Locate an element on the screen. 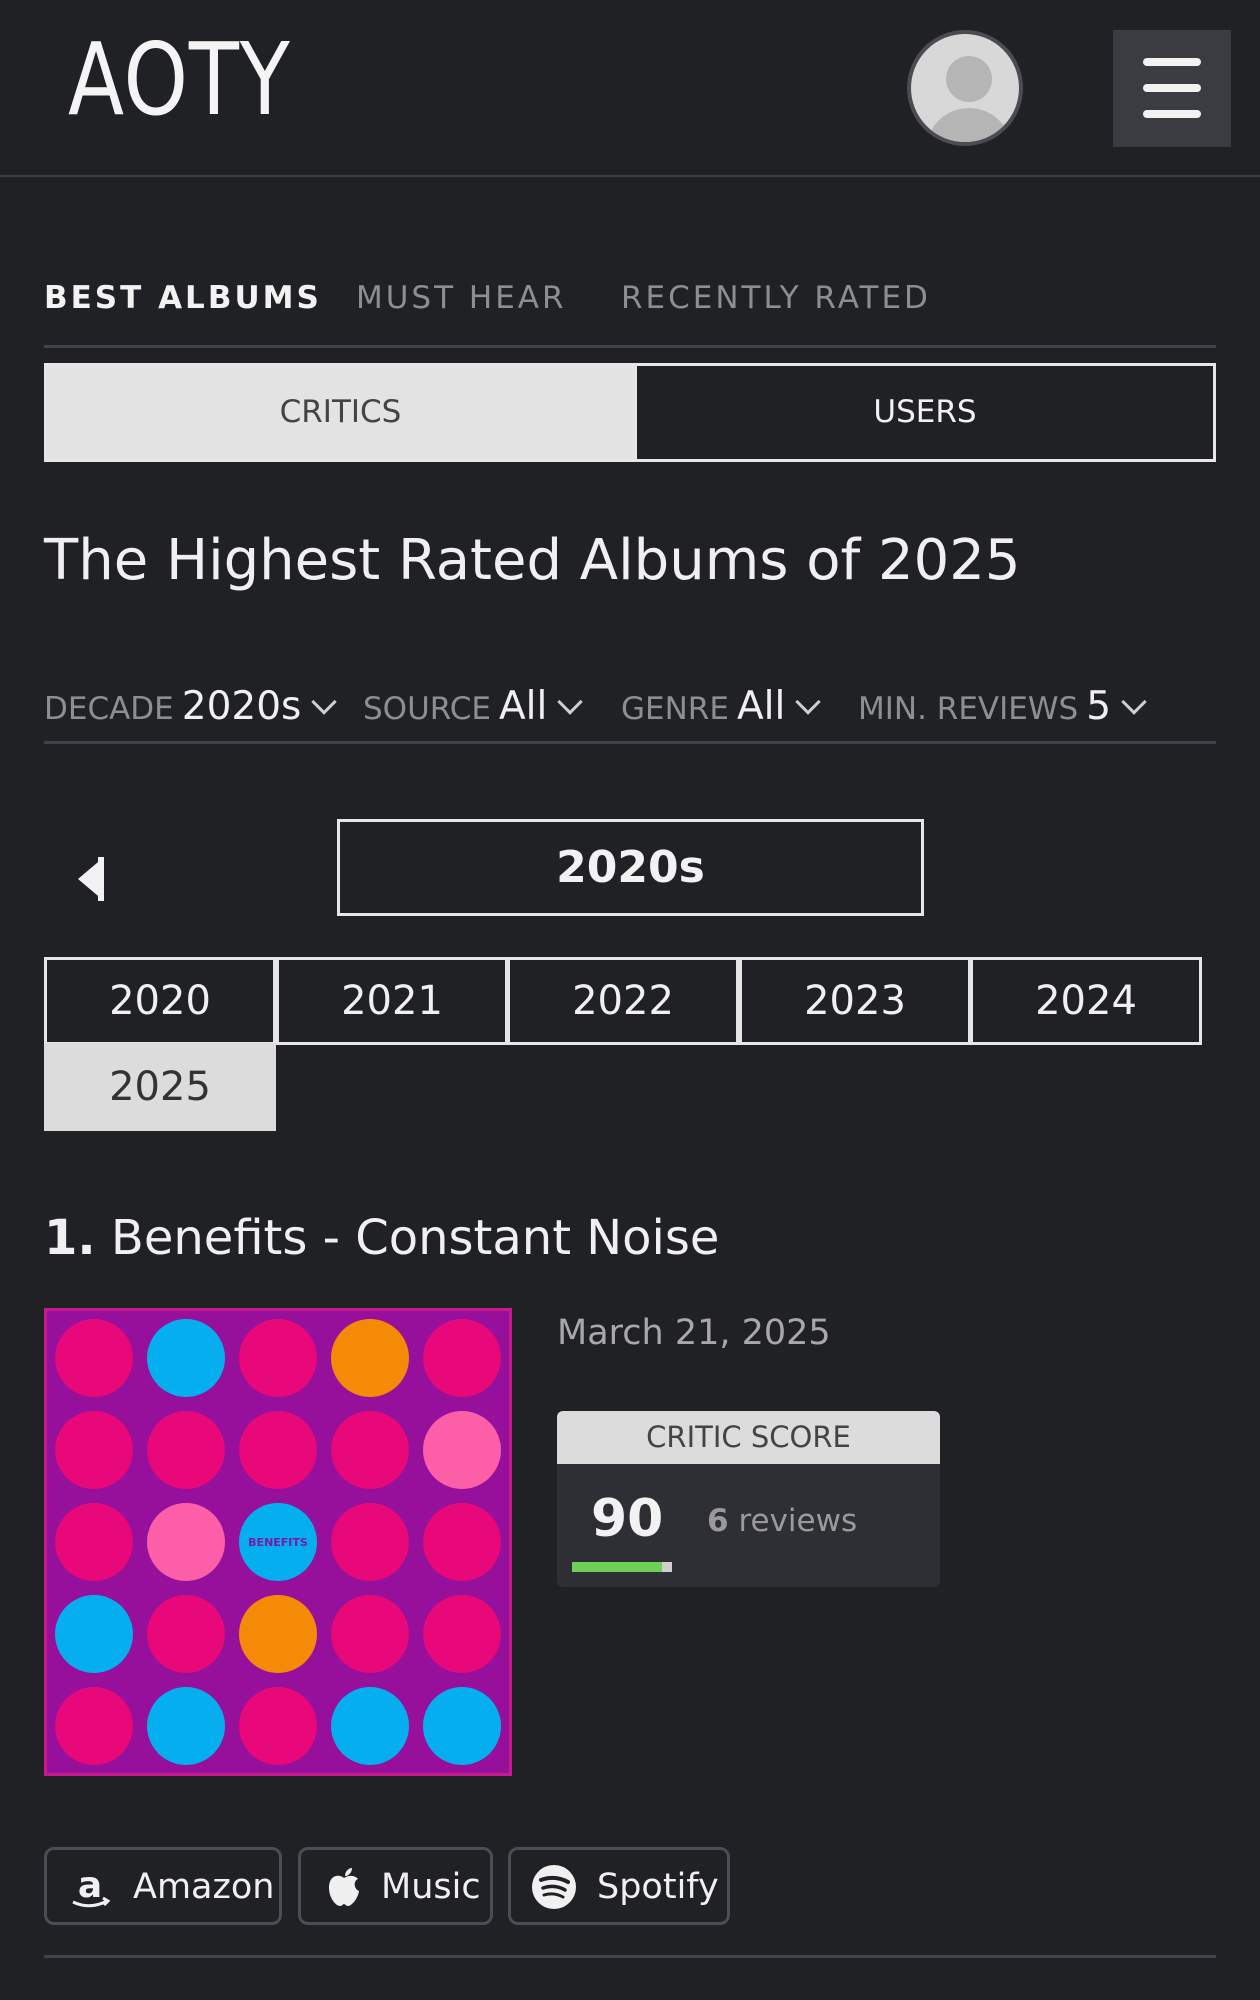  year-2020: 2020 is located at coordinates (160, 1001).